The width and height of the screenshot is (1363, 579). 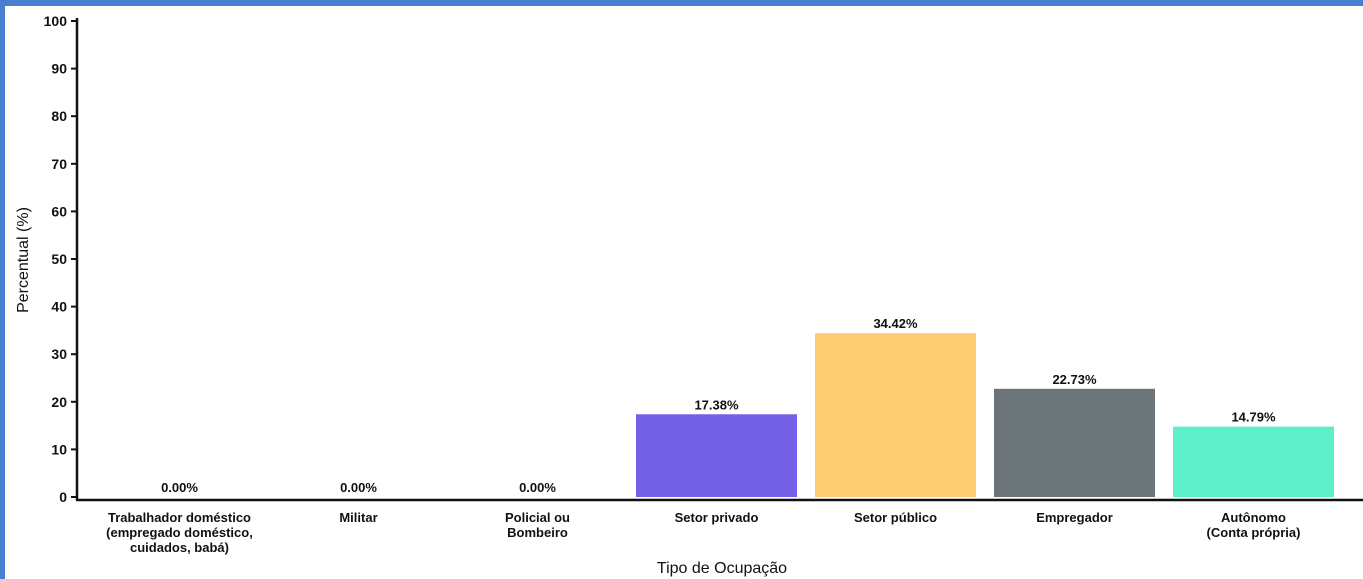 I want to click on x-tick-label: (empregado doméstico,, so click(x=179, y=532).